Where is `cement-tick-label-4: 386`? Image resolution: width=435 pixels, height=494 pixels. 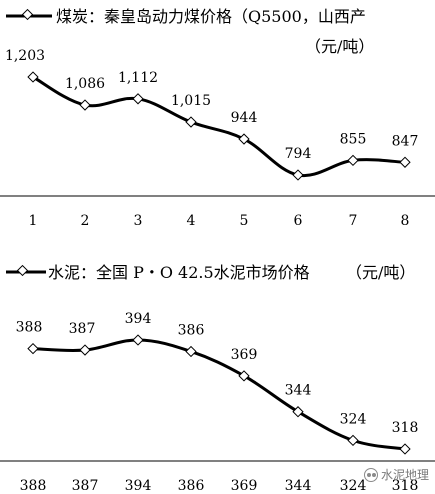 cement-tick-label-4: 386 is located at coordinates (191, 486).